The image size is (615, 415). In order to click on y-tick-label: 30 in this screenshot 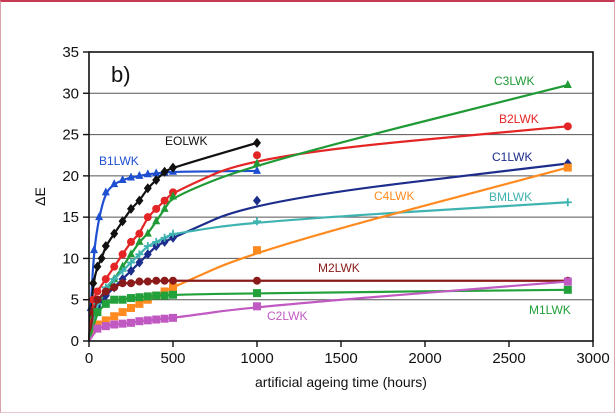, I will do `click(70, 93)`.